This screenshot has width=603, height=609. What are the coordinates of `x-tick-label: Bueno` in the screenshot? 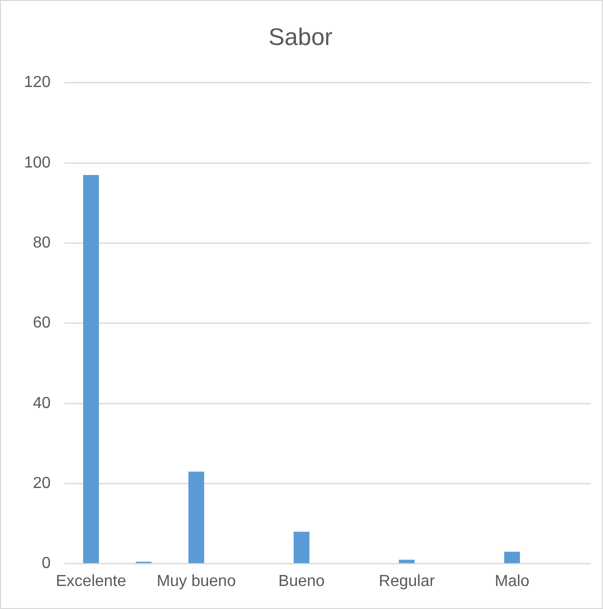 It's located at (301, 581).